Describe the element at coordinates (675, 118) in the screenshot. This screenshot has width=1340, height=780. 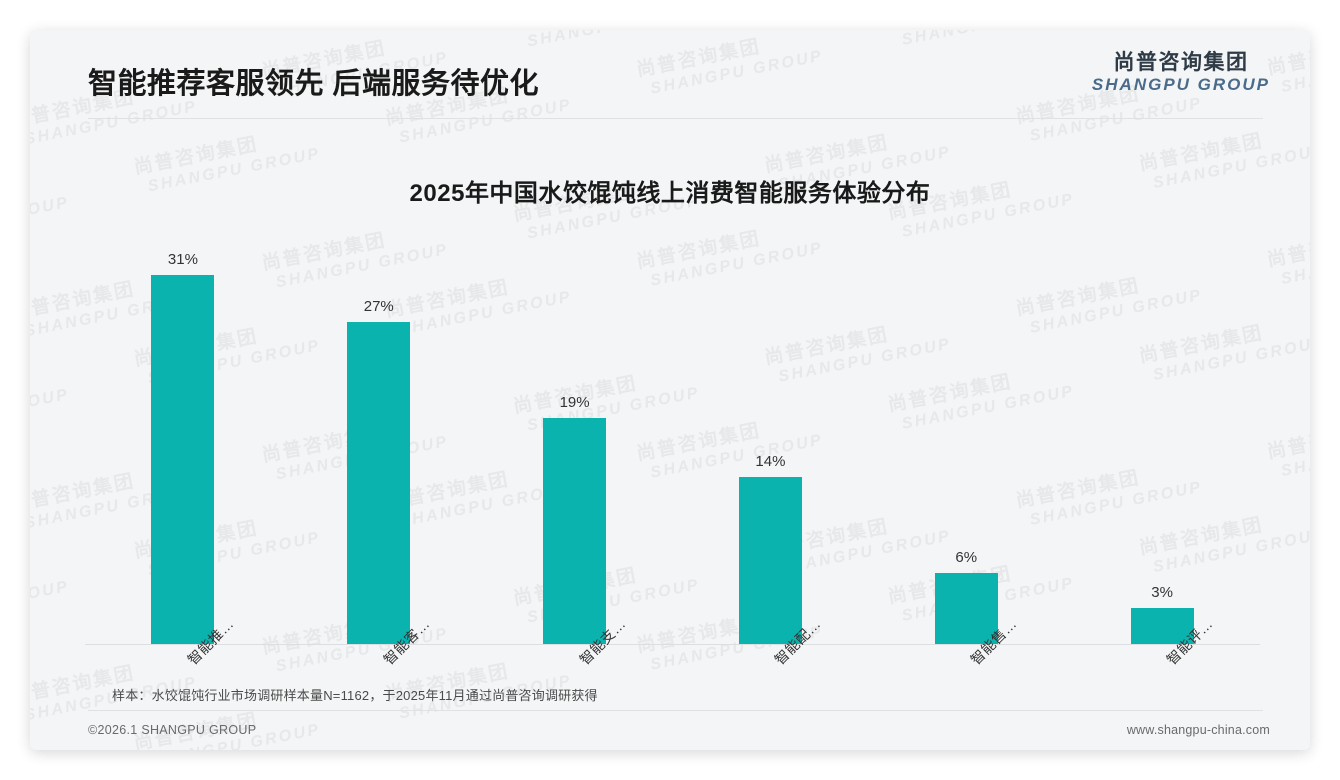
I see `header-divider` at that location.